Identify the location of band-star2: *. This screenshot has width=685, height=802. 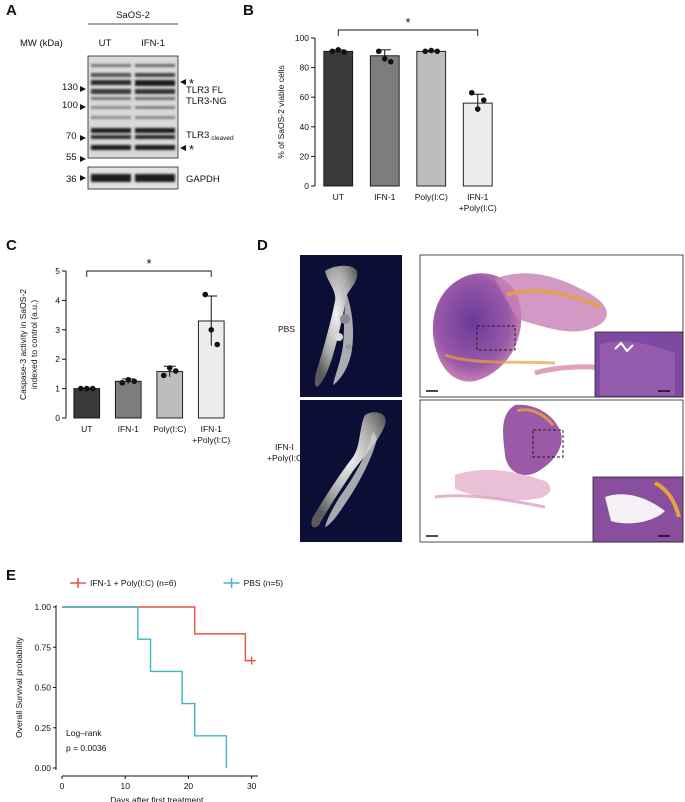
(191, 149).